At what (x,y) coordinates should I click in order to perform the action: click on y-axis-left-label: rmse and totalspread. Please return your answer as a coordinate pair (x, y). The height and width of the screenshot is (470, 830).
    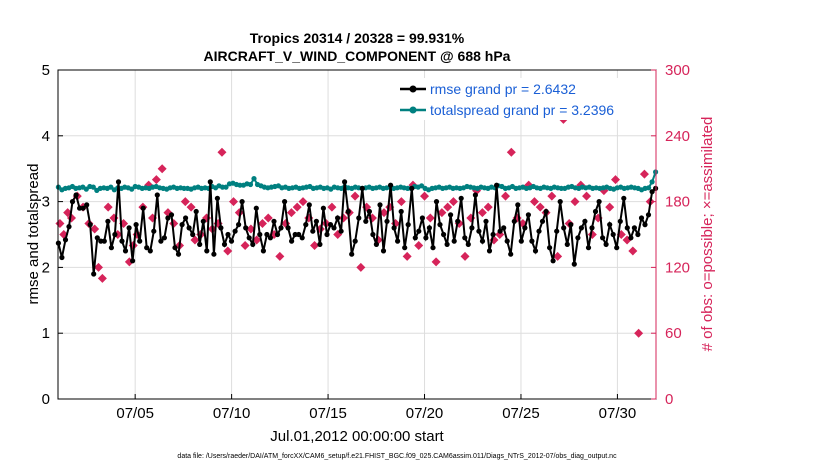
    Looking at the image, I should click on (33, 234).